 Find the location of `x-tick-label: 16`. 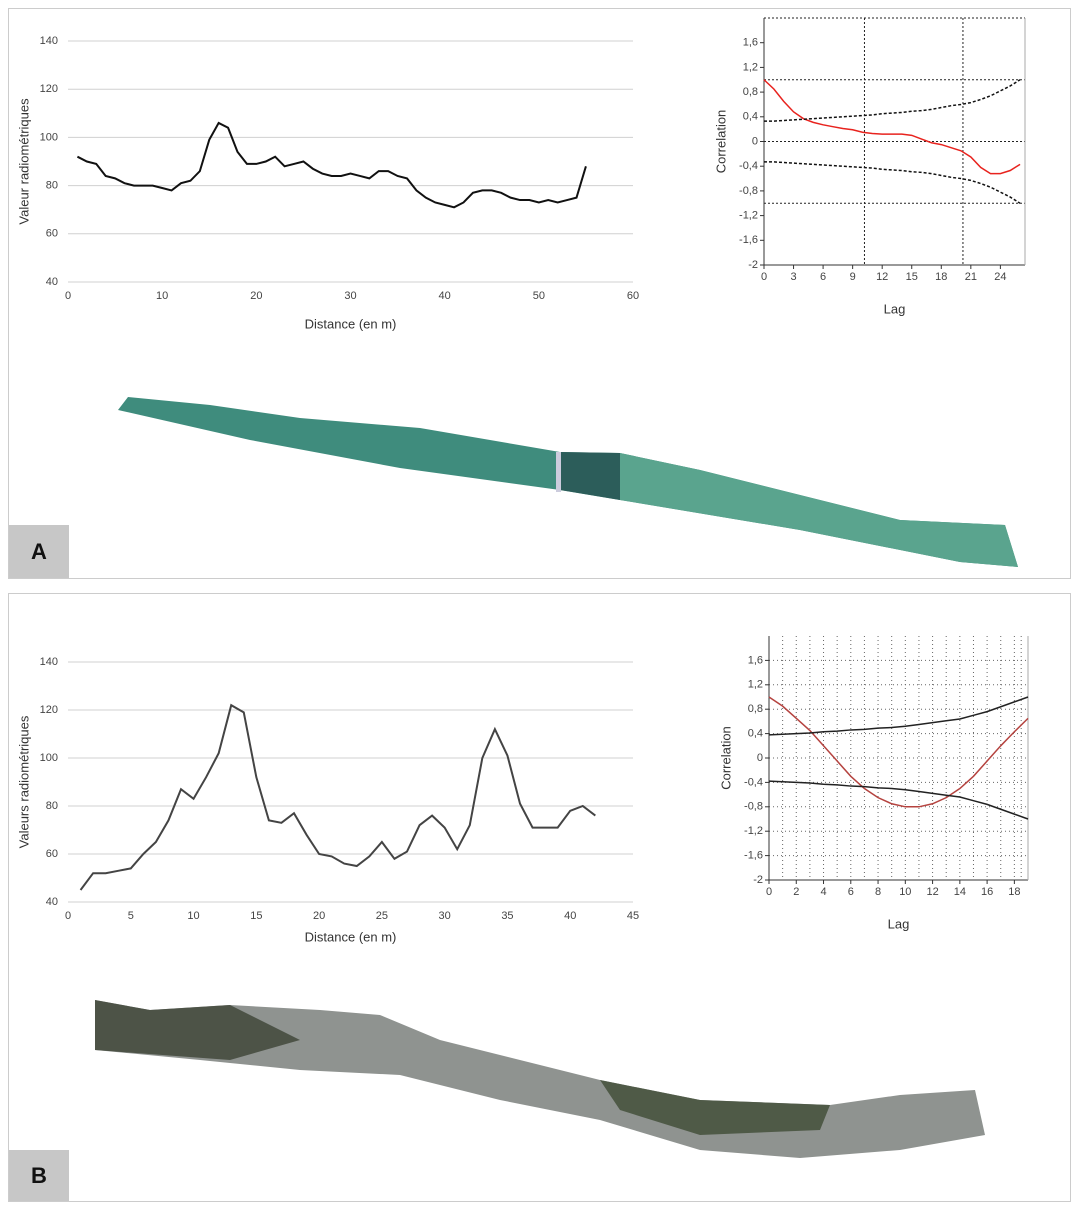

x-tick-label: 16 is located at coordinates (987, 892).